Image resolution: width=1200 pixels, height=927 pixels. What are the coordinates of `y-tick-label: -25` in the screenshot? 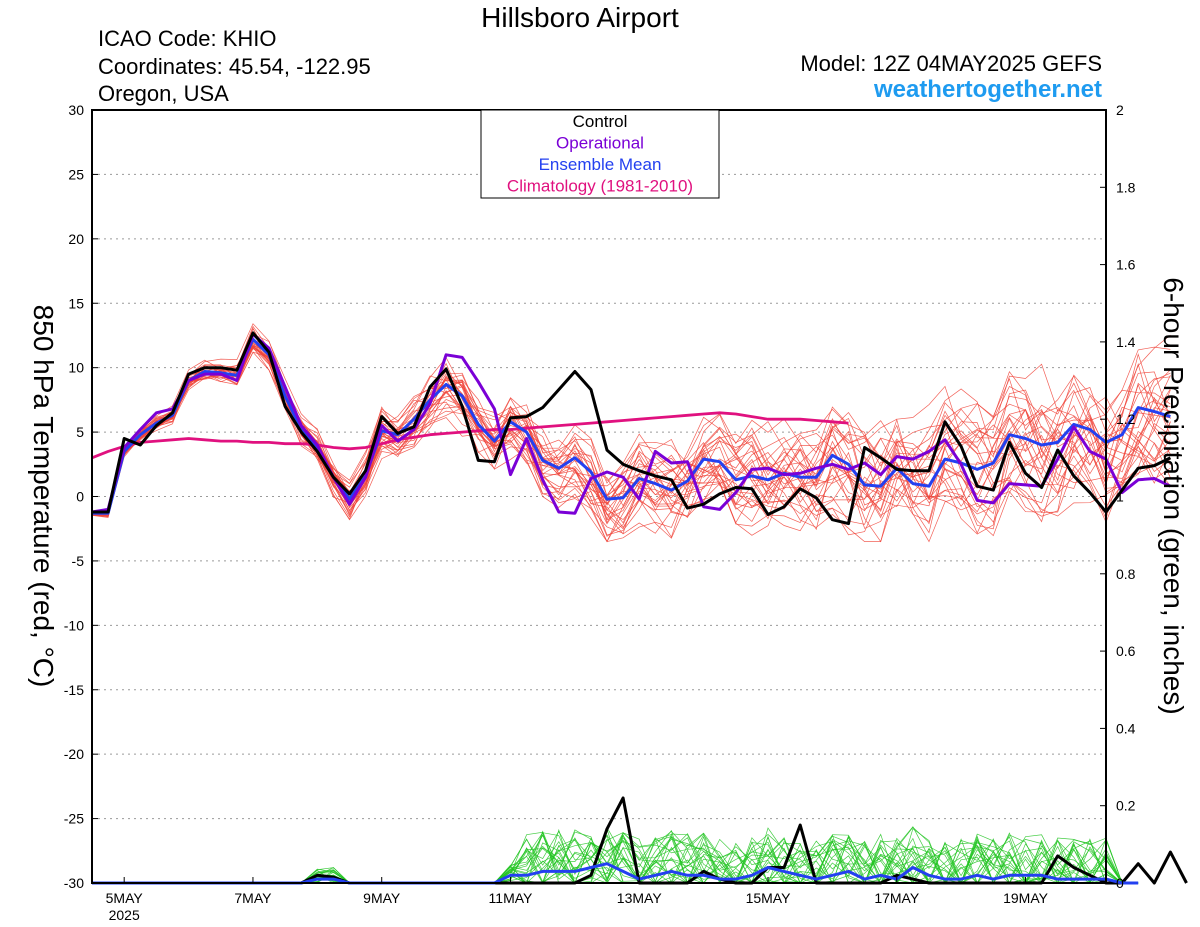 It's located at (74, 819).